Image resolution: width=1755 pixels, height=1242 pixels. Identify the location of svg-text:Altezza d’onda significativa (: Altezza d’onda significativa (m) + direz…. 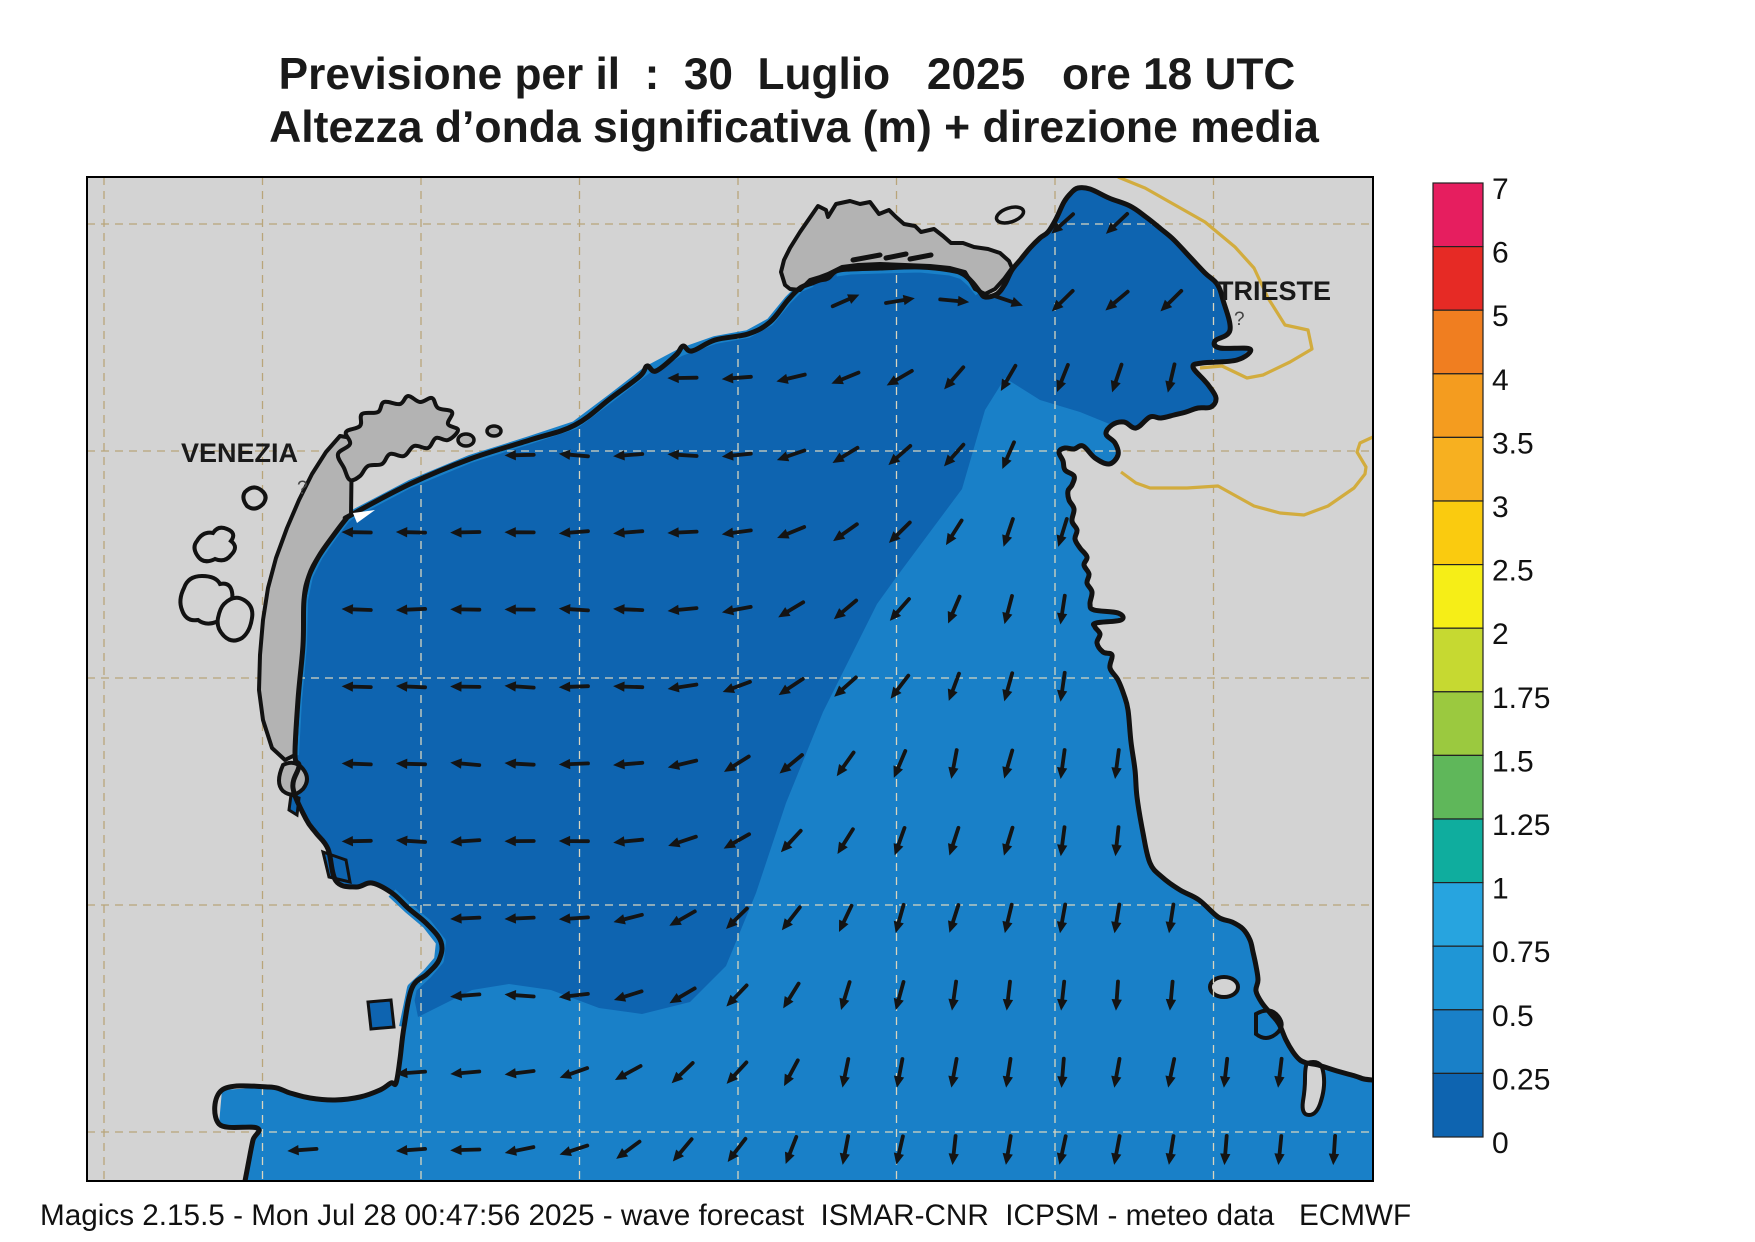
(794, 127).